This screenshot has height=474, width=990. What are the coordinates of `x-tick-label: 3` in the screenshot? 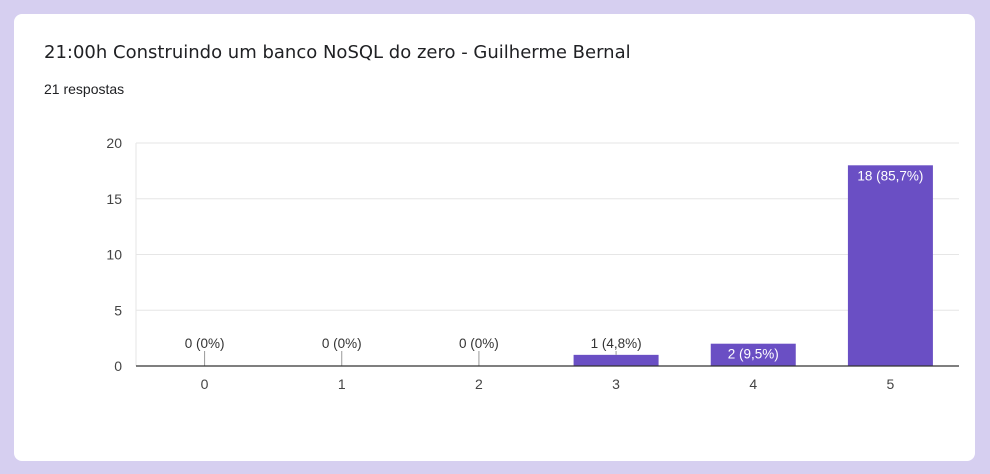 It's located at (616, 384).